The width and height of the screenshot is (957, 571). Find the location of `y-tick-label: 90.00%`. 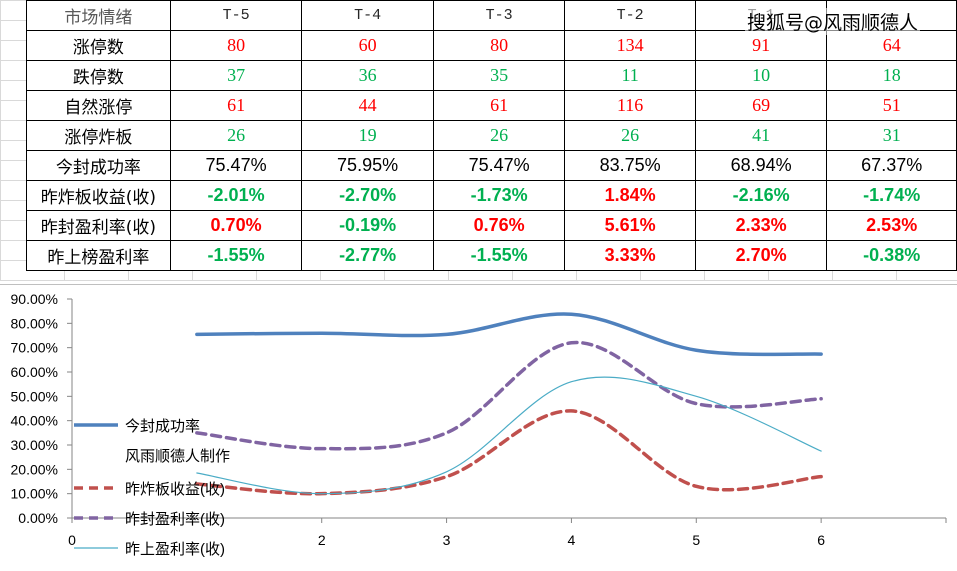

y-tick-label: 90.00% is located at coordinates (34, 299).